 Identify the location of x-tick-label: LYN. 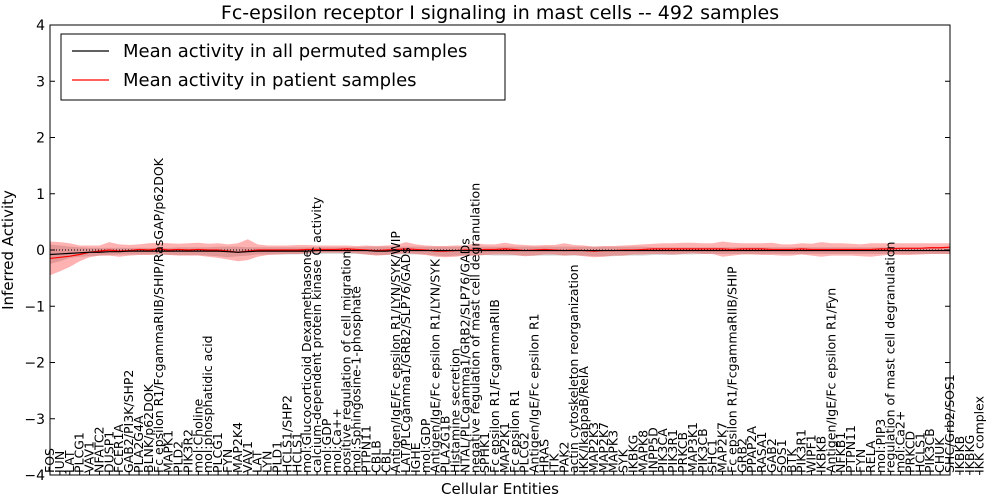
(267, 462).